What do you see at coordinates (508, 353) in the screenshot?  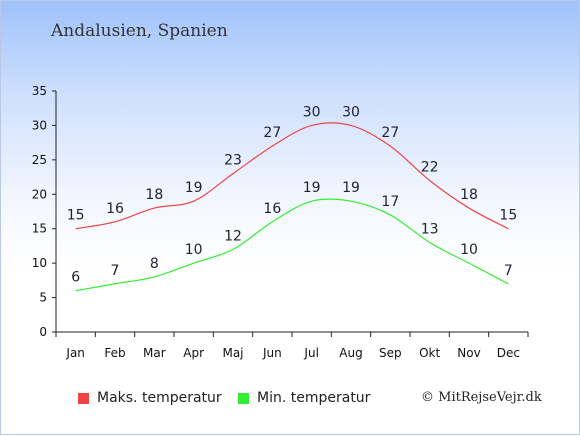 I see `x-tick-label: Dec` at bounding box center [508, 353].